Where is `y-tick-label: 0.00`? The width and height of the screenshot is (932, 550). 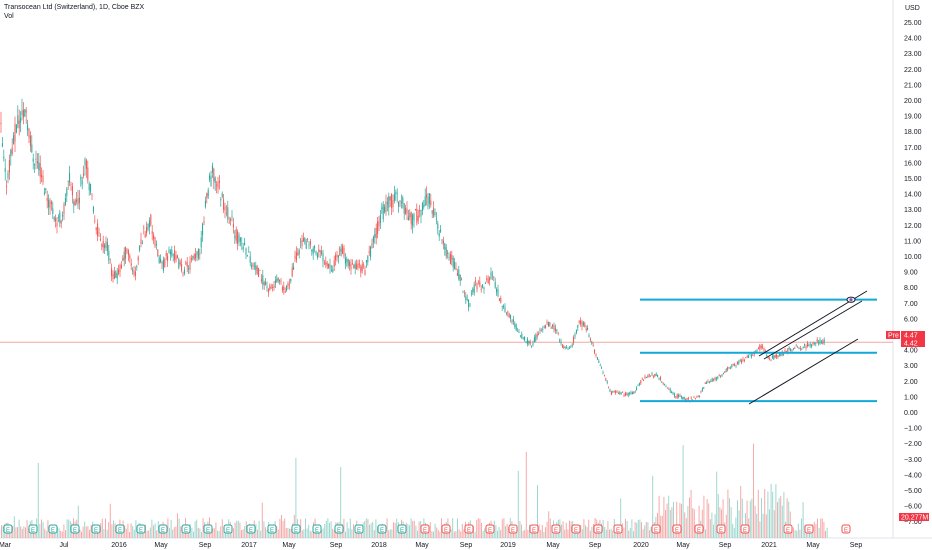 y-tick-label: 0.00 is located at coordinates (911, 413).